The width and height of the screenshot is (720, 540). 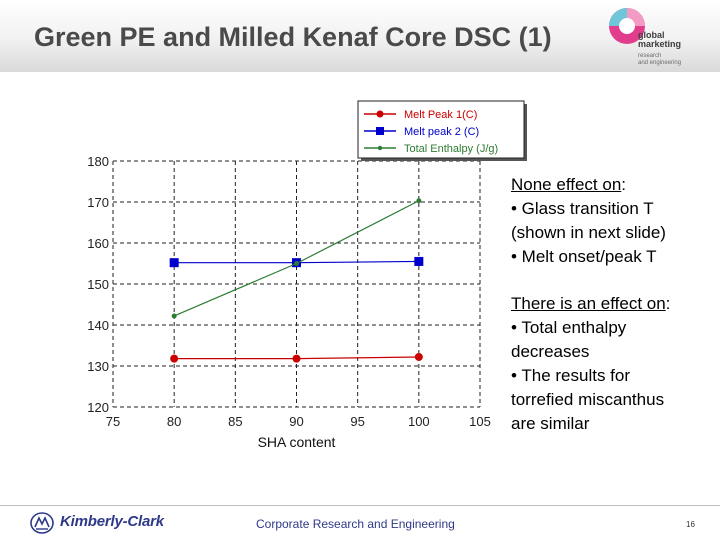 I want to click on x-tick-label: 95, so click(x=357, y=421).